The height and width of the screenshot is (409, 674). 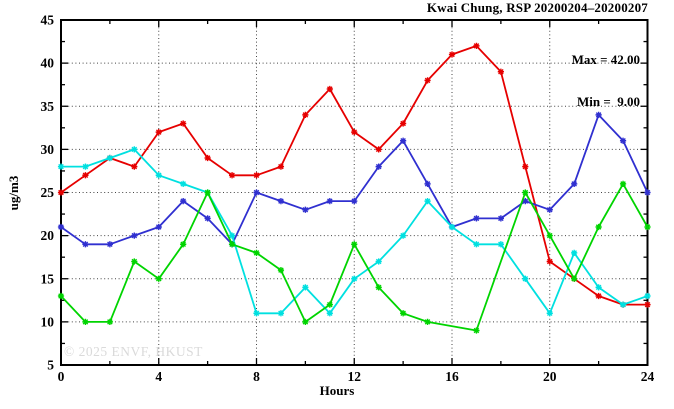 I want to click on x-tick-label: 24, so click(x=648, y=376).